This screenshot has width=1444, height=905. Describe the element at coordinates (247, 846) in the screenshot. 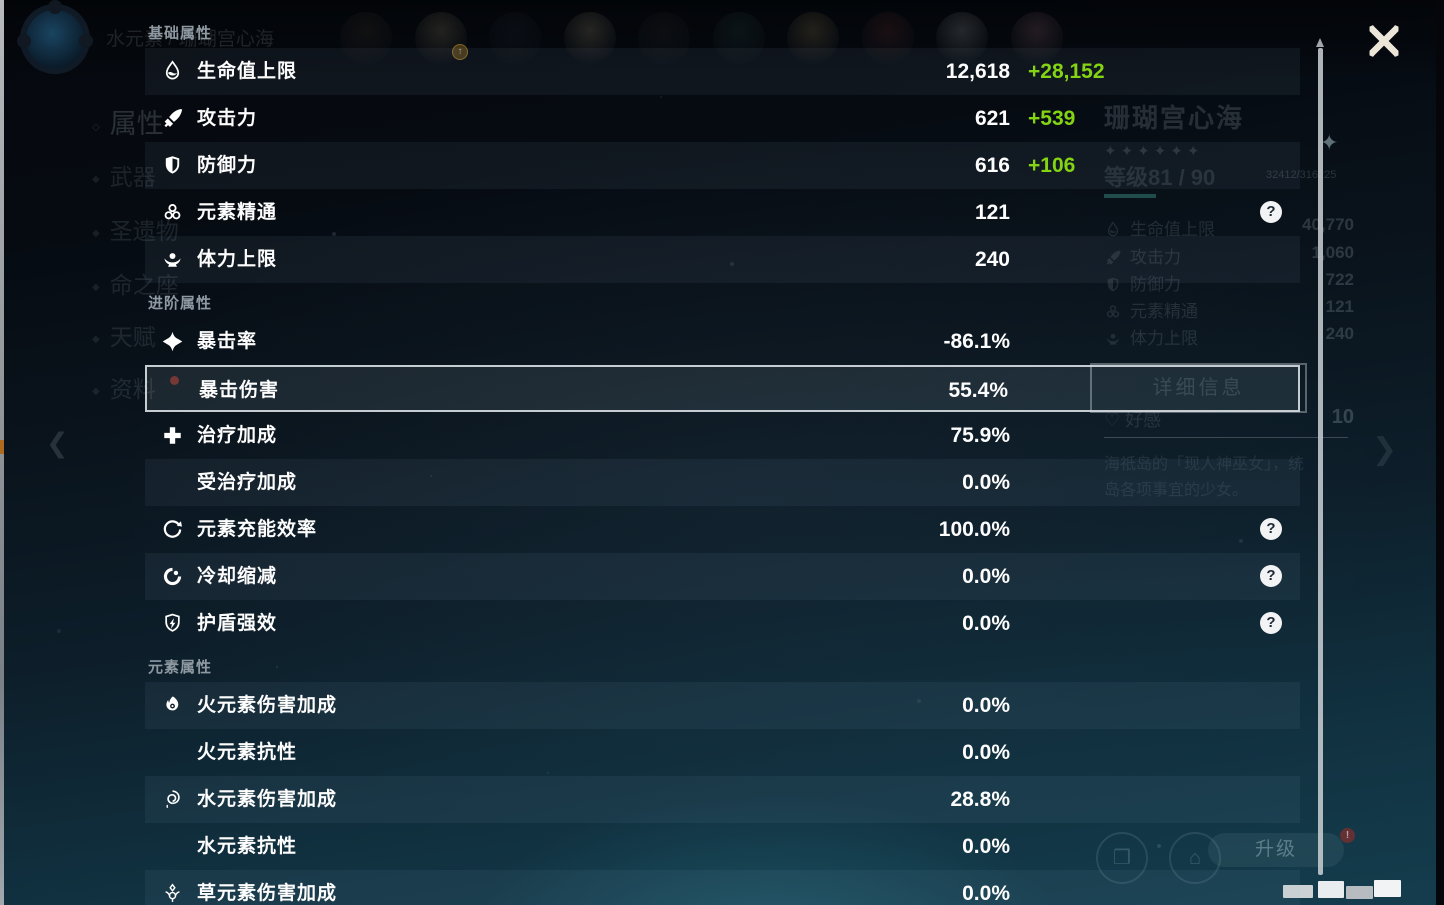

I see `stat-label: 水元素抗性` at that location.